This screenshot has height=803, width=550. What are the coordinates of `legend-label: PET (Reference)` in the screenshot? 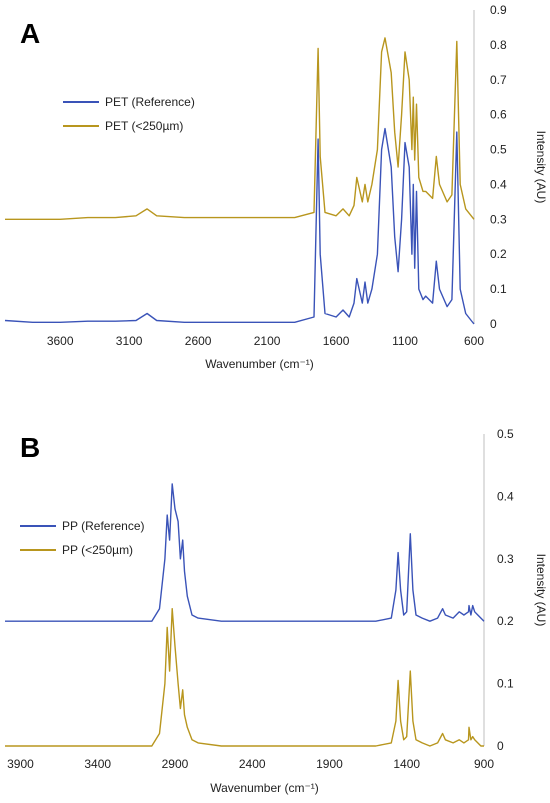 It's located at (150, 102).